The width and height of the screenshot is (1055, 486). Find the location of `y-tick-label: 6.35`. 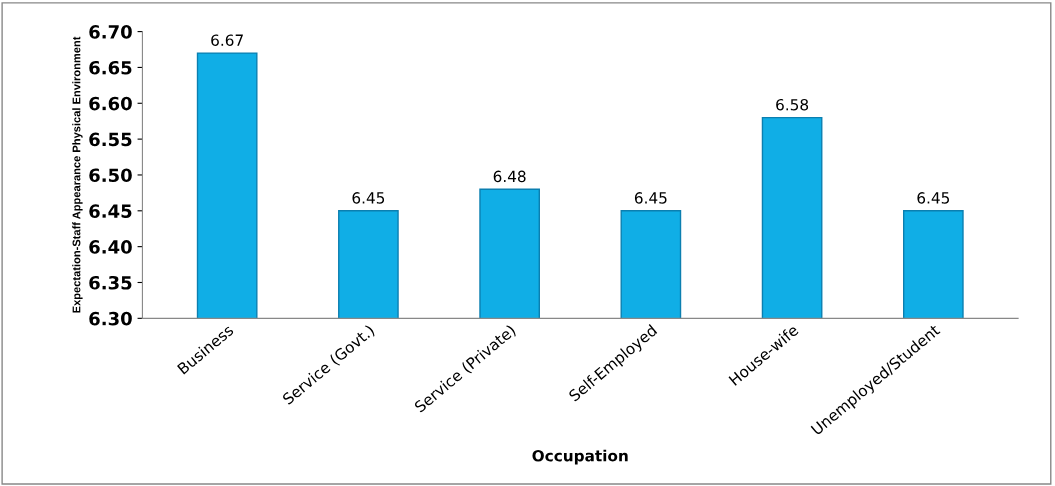

y-tick-label: 6.35 is located at coordinates (110, 282).